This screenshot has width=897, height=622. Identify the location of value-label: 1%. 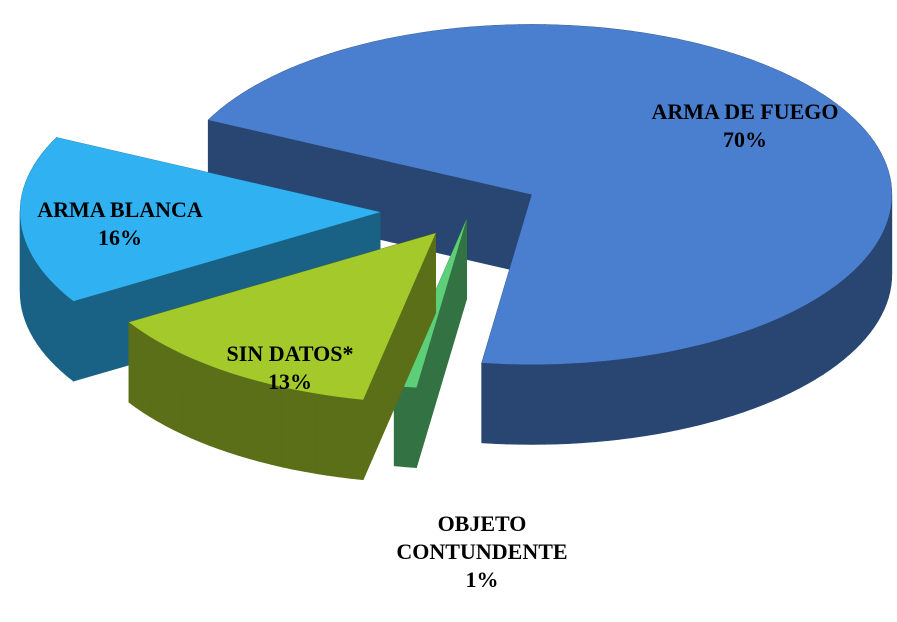
(482, 579).